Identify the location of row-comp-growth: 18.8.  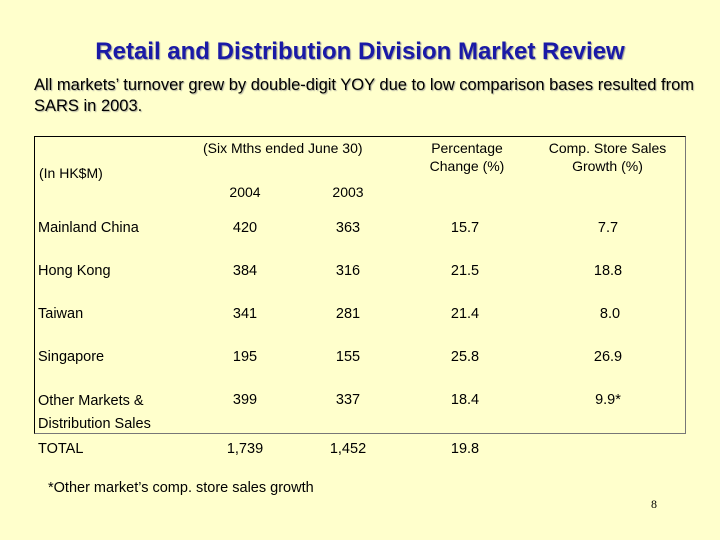
(608, 271).